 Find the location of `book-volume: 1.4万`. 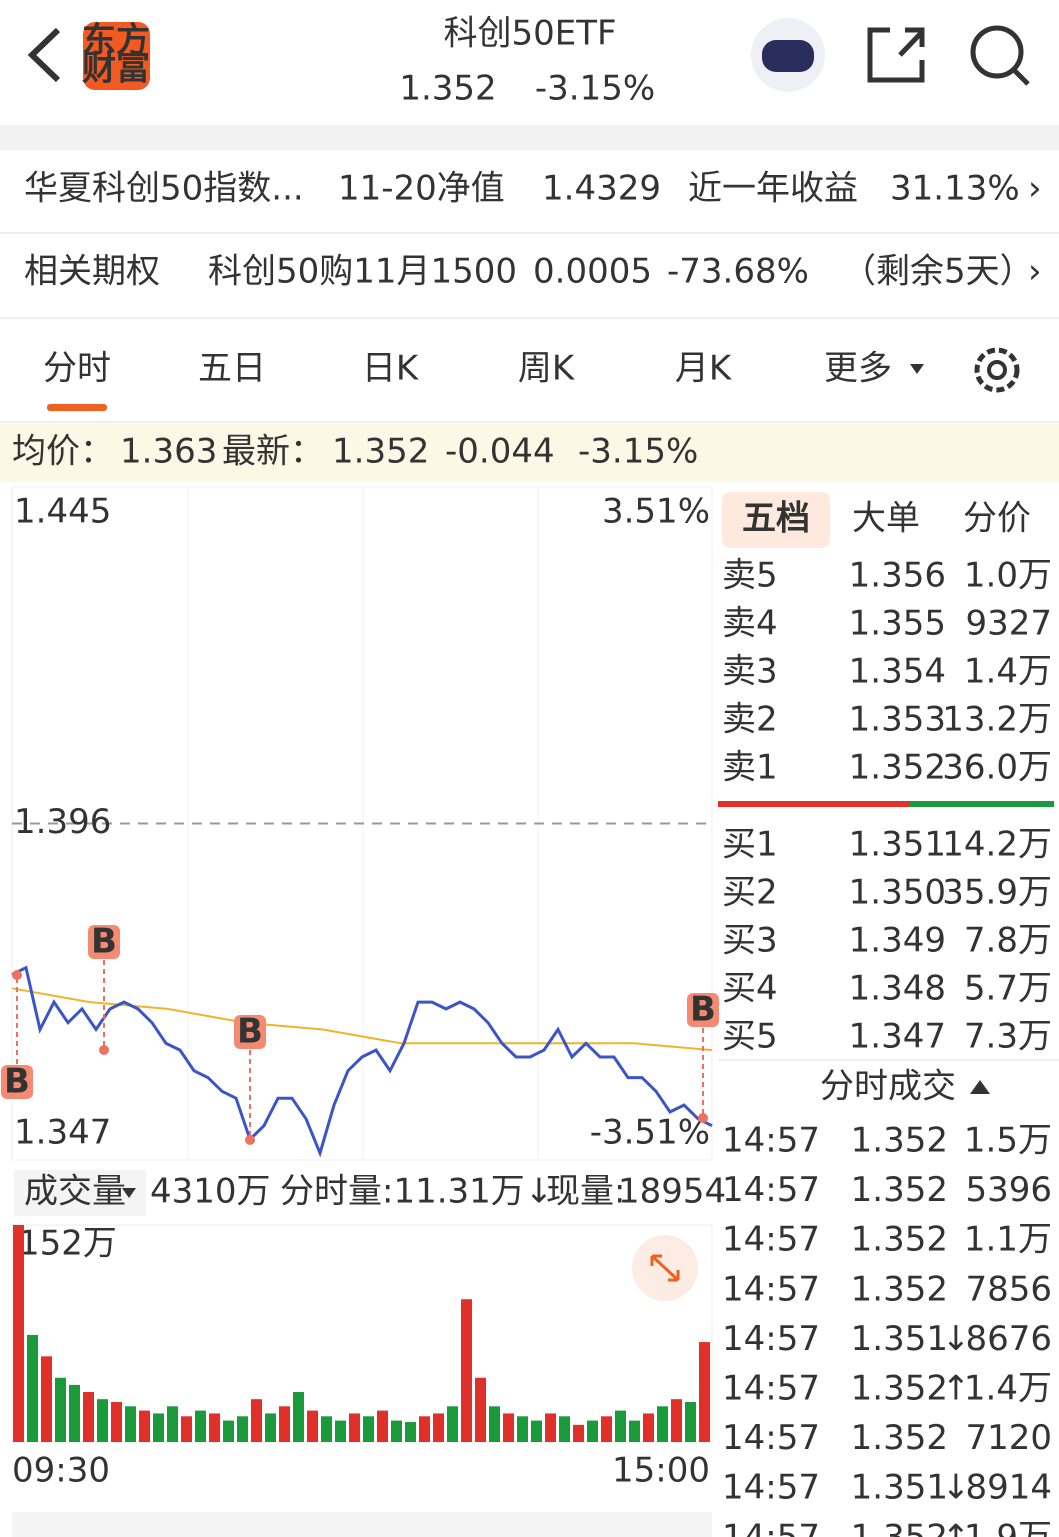

book-volume: 1.4万 is located at coordinates (1008, 672).